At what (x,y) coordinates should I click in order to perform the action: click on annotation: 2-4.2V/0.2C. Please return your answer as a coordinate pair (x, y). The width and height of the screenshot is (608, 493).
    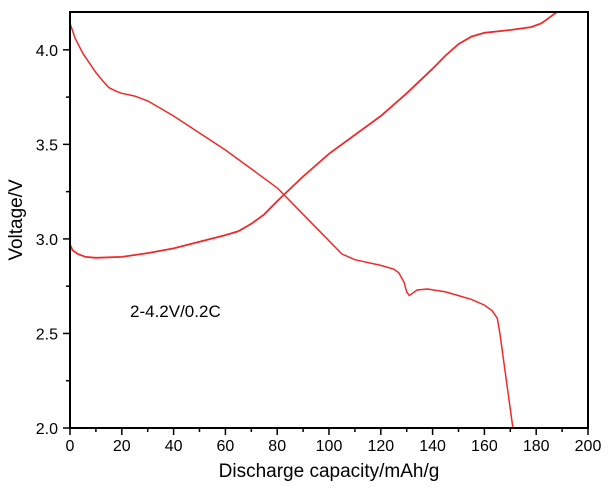
    Looking at the image, I should click on (175, 311).